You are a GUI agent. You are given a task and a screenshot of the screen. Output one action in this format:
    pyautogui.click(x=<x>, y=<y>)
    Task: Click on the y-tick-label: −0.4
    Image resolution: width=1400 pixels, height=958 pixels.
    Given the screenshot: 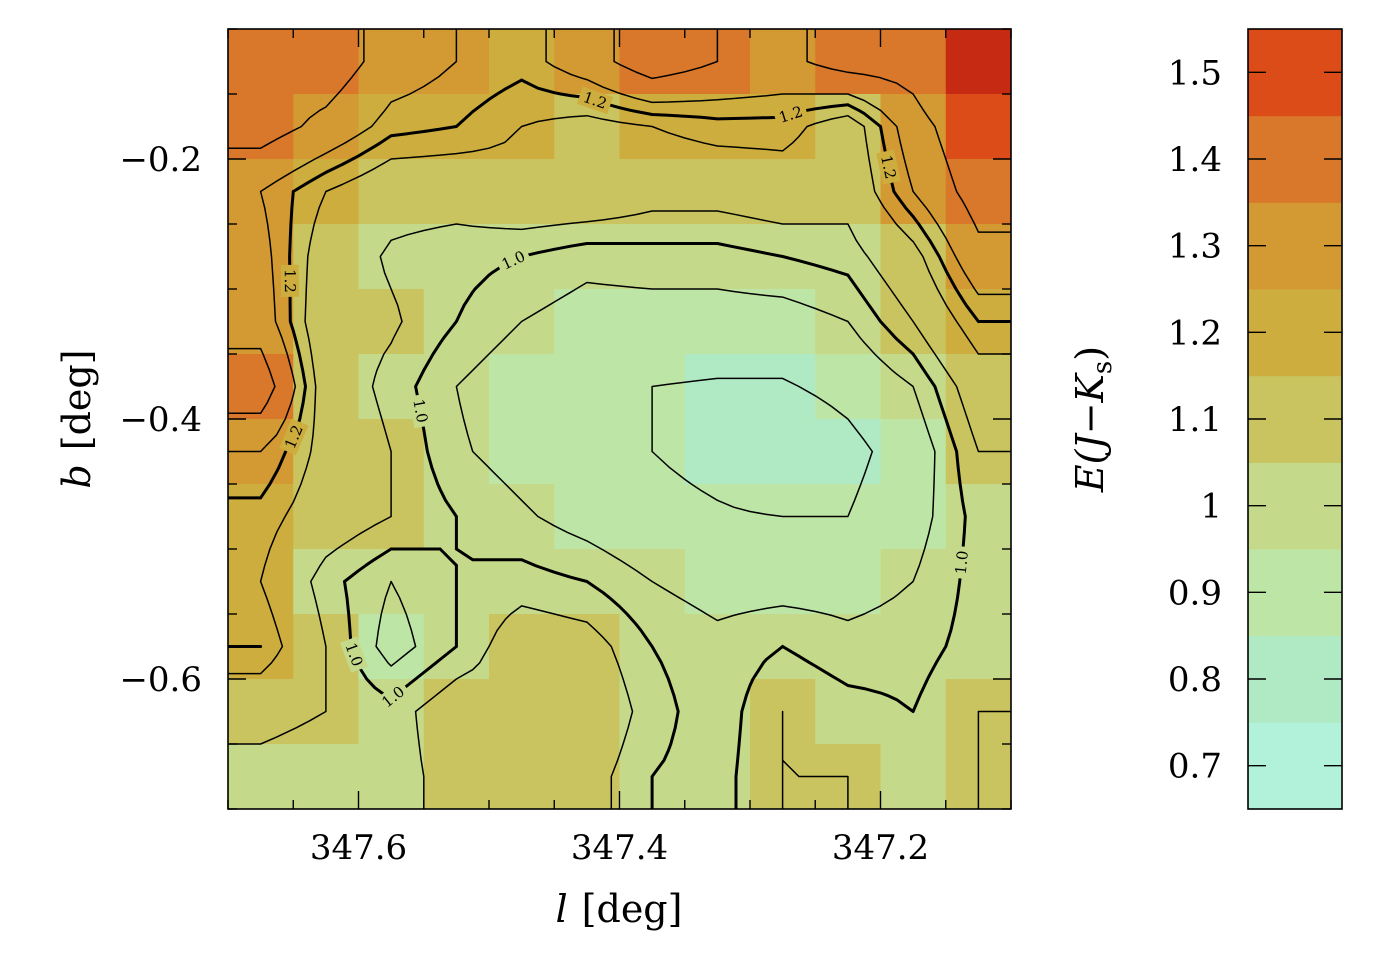 What is the action you would take?
    pyautogui.click(x=160, y=420)
    